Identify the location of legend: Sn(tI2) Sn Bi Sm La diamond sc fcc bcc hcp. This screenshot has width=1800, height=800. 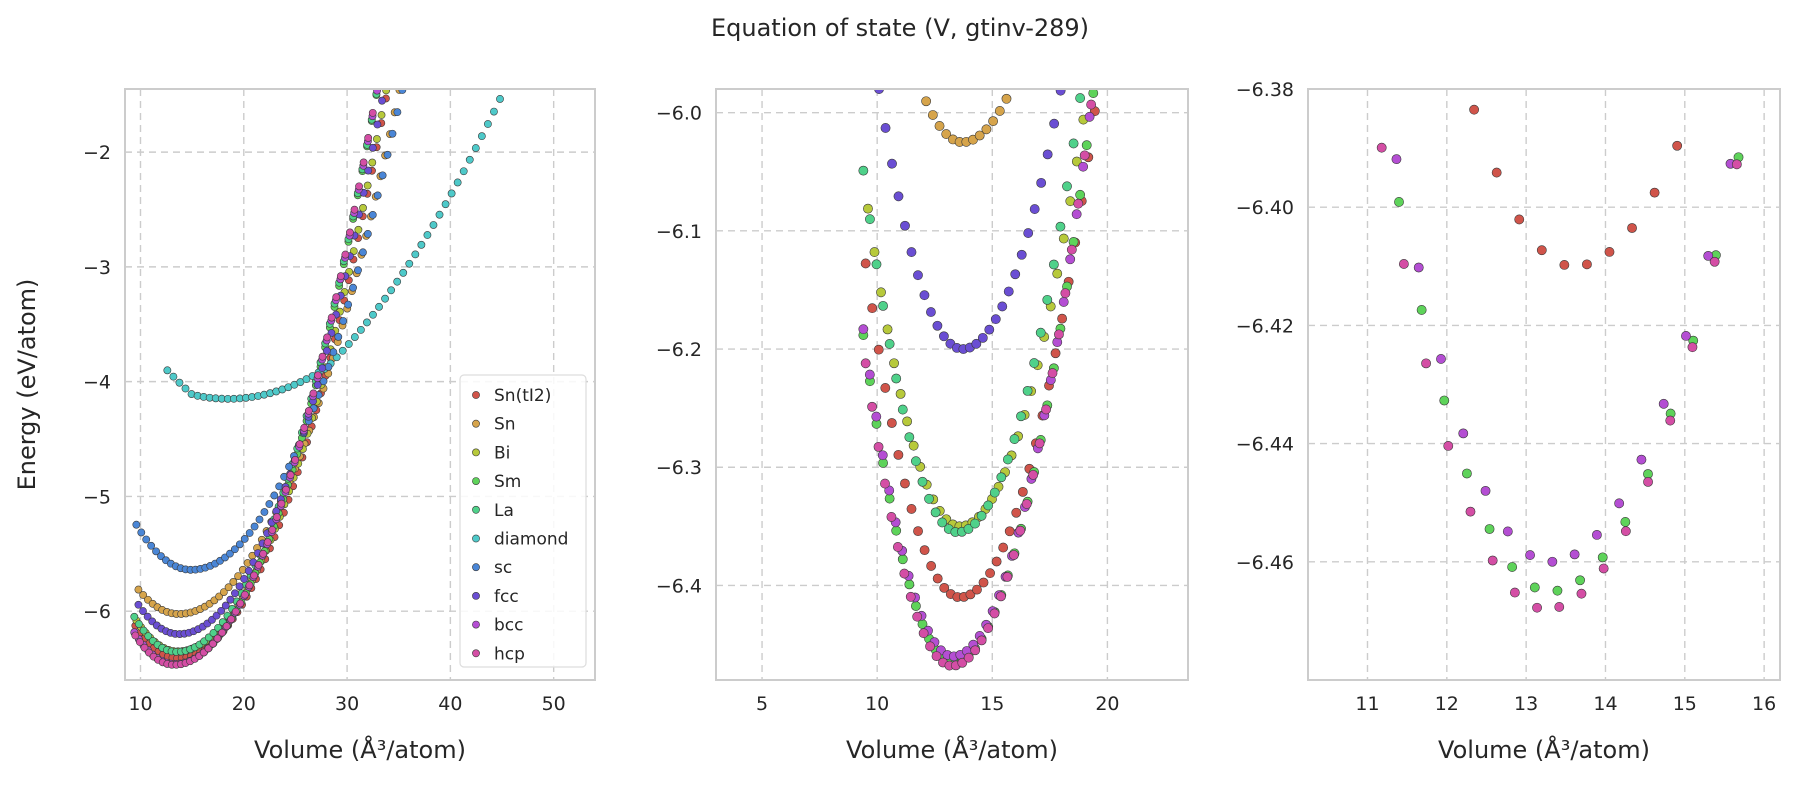
(523, 521).